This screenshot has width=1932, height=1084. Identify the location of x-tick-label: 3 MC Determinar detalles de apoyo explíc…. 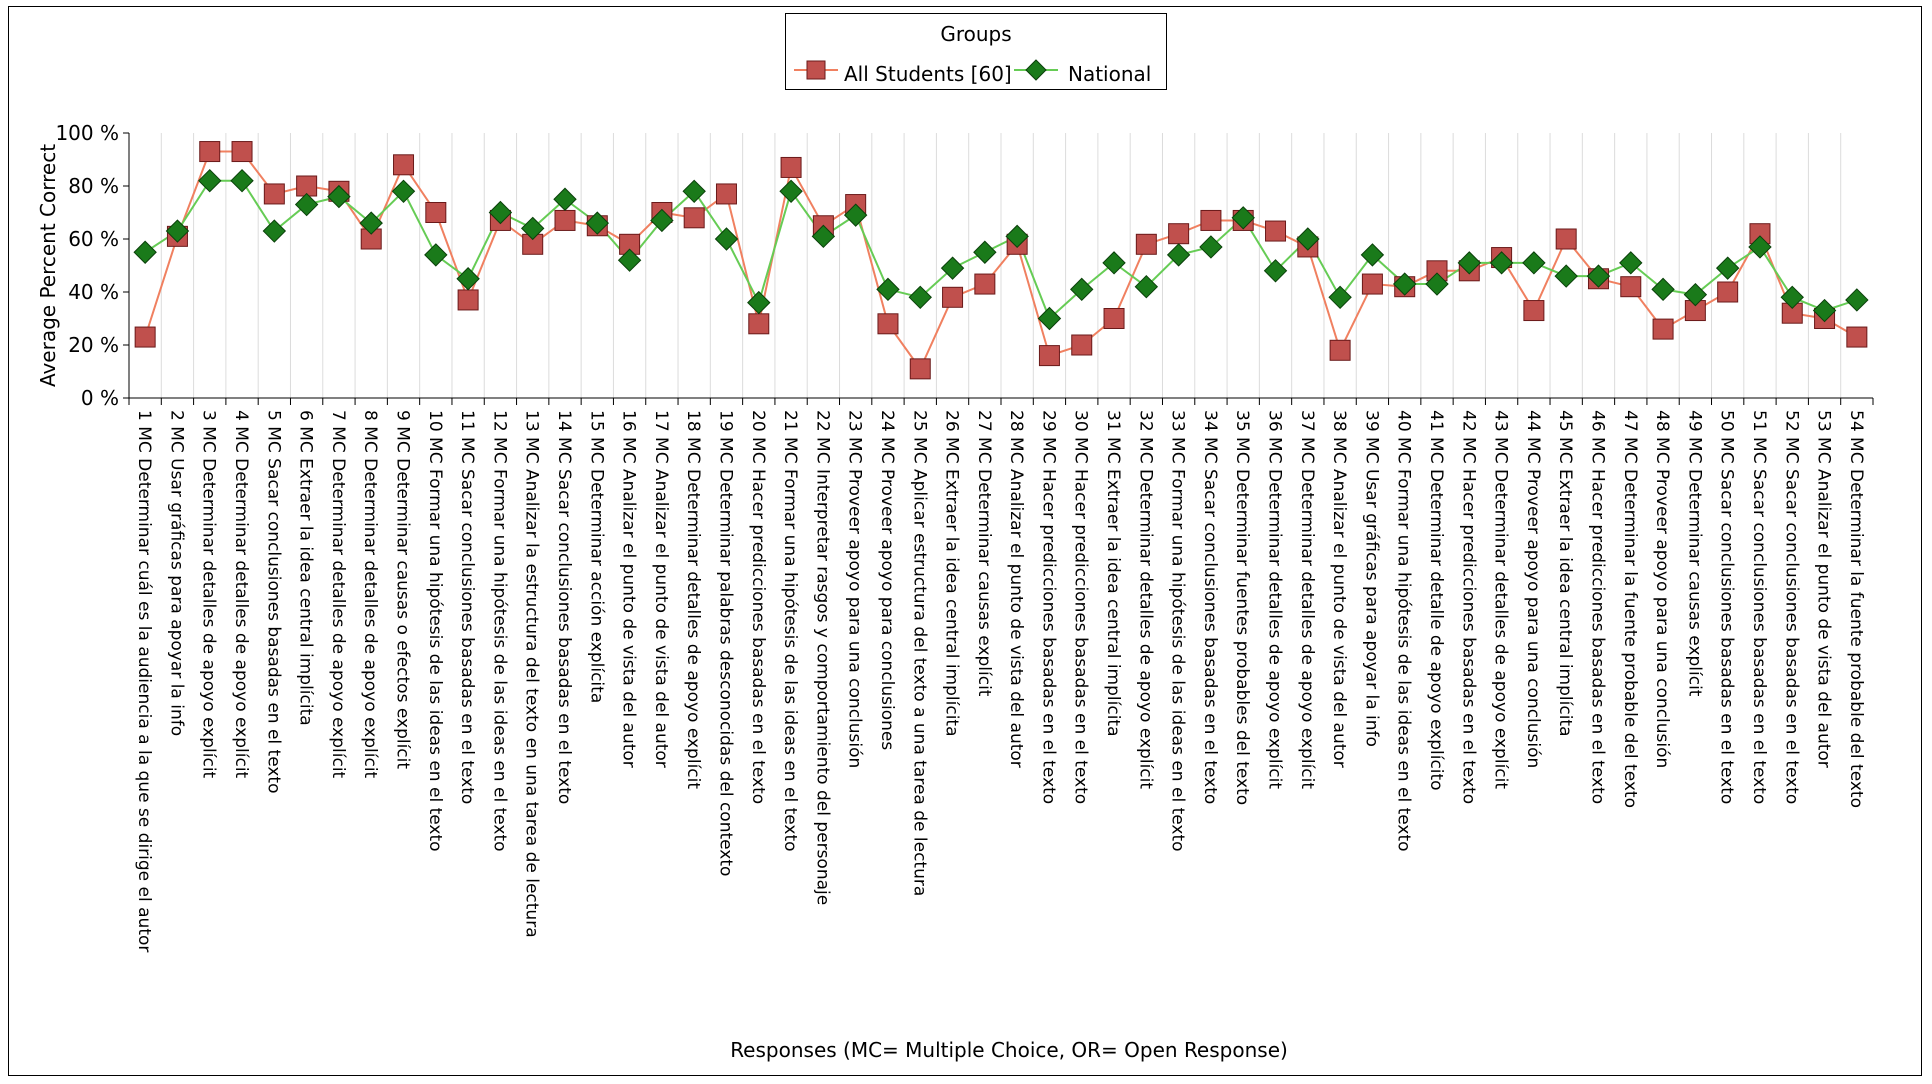
(209, 594).